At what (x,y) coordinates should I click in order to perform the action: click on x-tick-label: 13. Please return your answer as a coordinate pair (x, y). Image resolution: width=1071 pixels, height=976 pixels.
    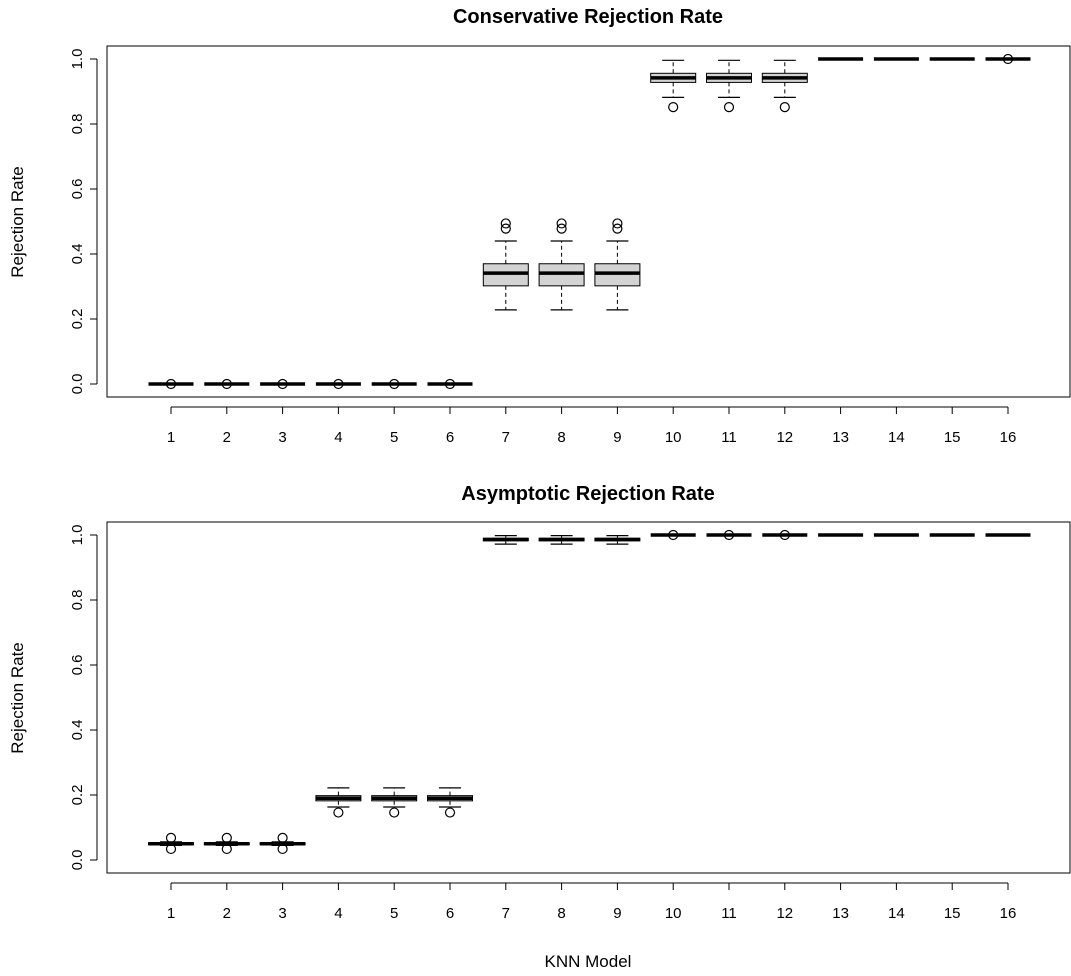
    Looking at the image, I should click on (840, 437).